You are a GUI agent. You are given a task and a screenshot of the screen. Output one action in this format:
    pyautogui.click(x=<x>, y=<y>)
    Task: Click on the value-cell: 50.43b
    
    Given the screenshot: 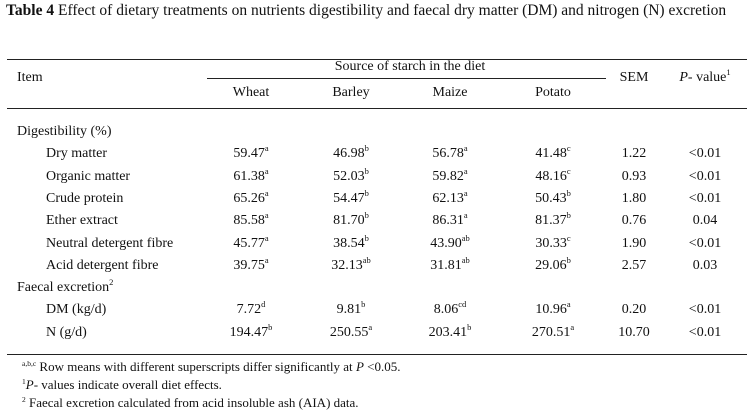 What is the action you would take?
    pyautogui.click(x=553, y=197)
    